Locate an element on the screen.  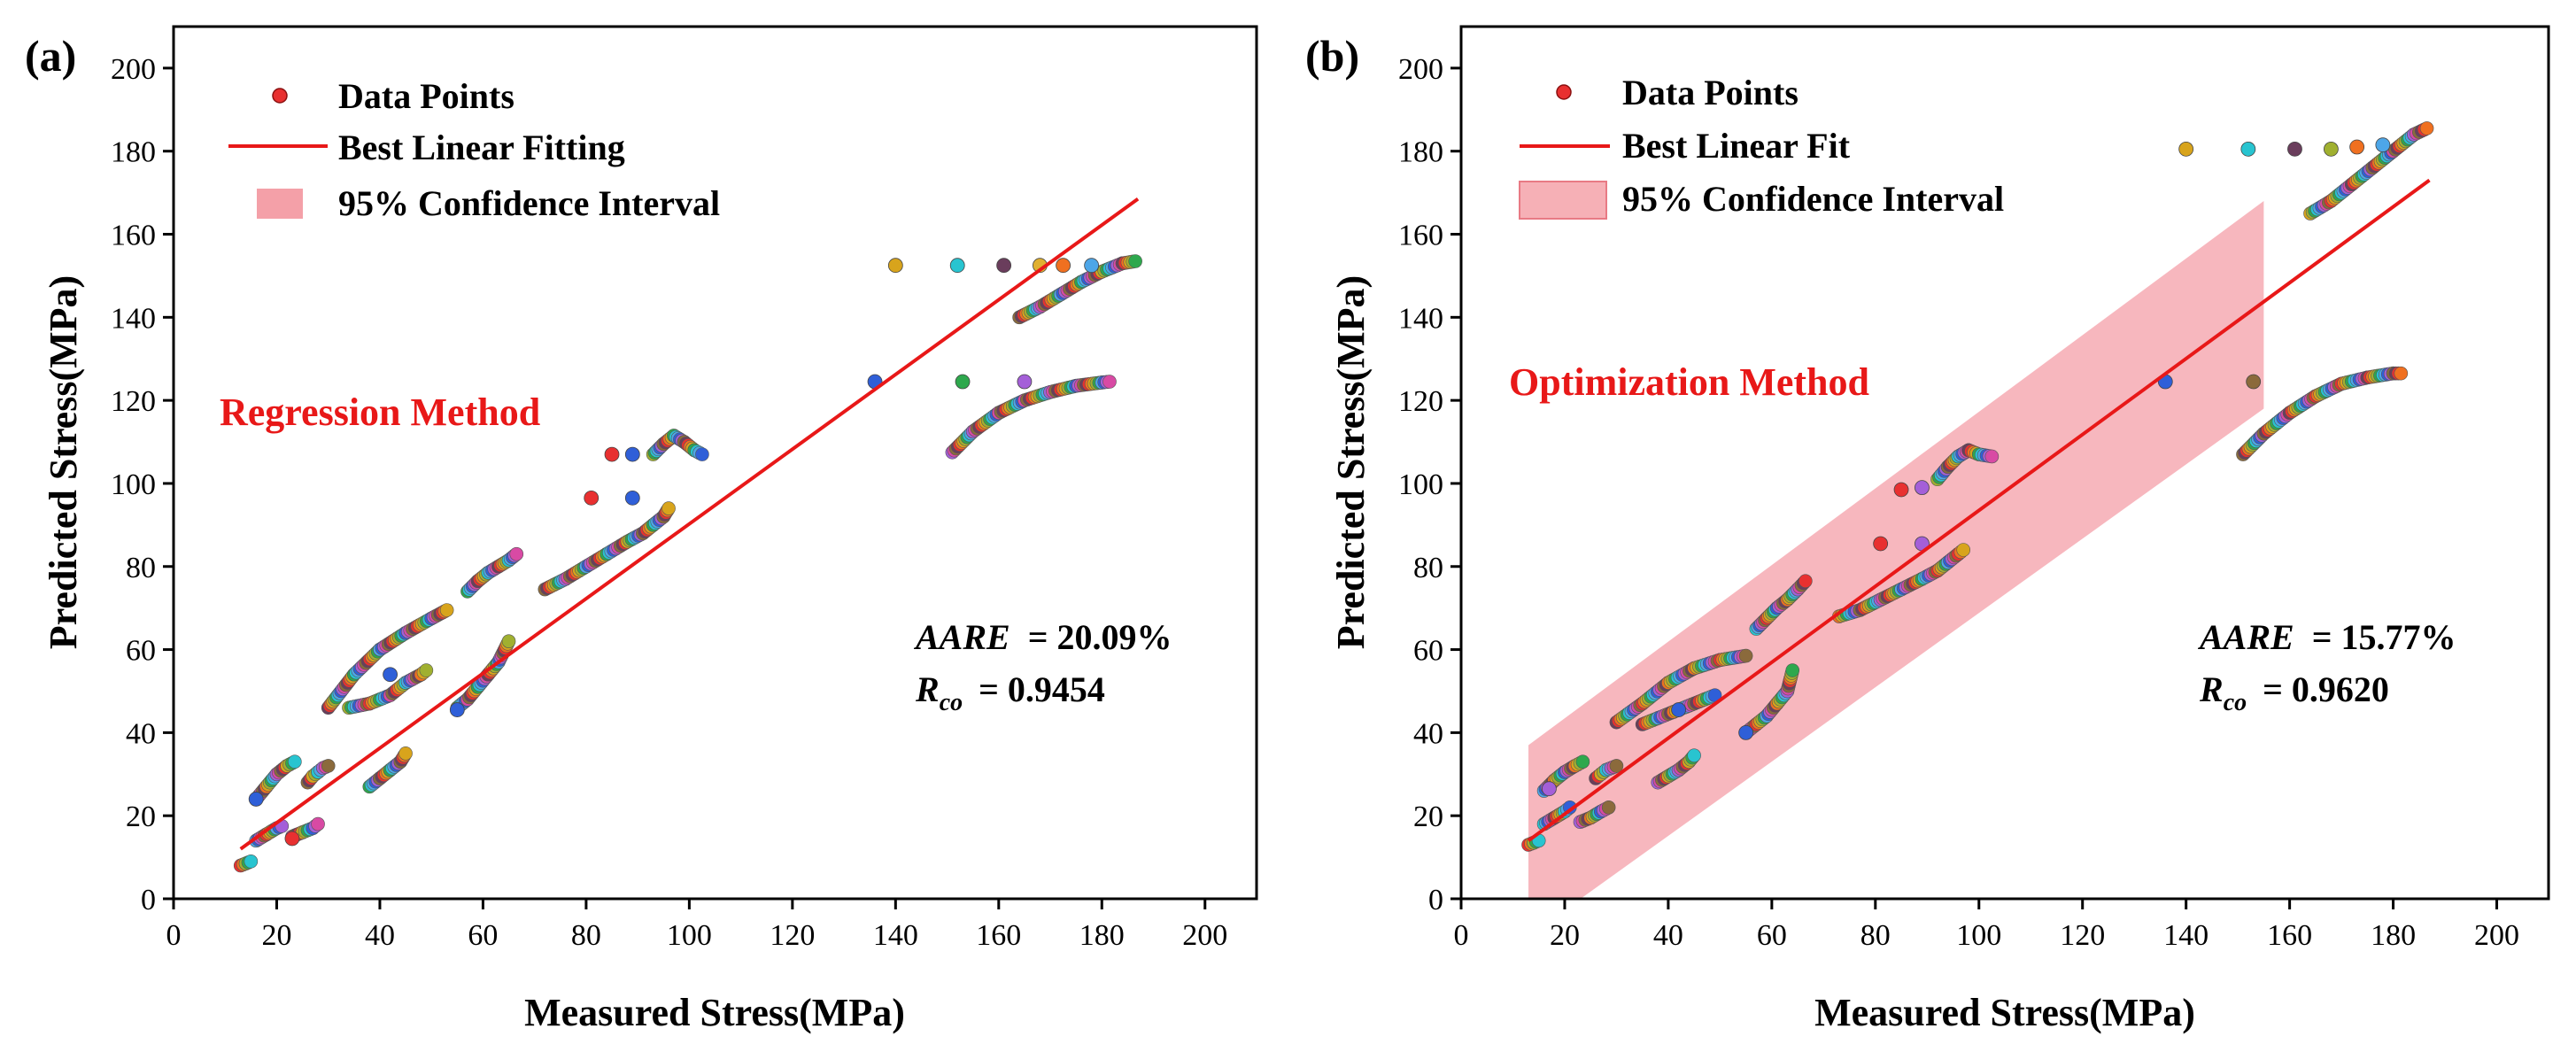
x-tick-label: 180 is located at coordinates (2393, 936).